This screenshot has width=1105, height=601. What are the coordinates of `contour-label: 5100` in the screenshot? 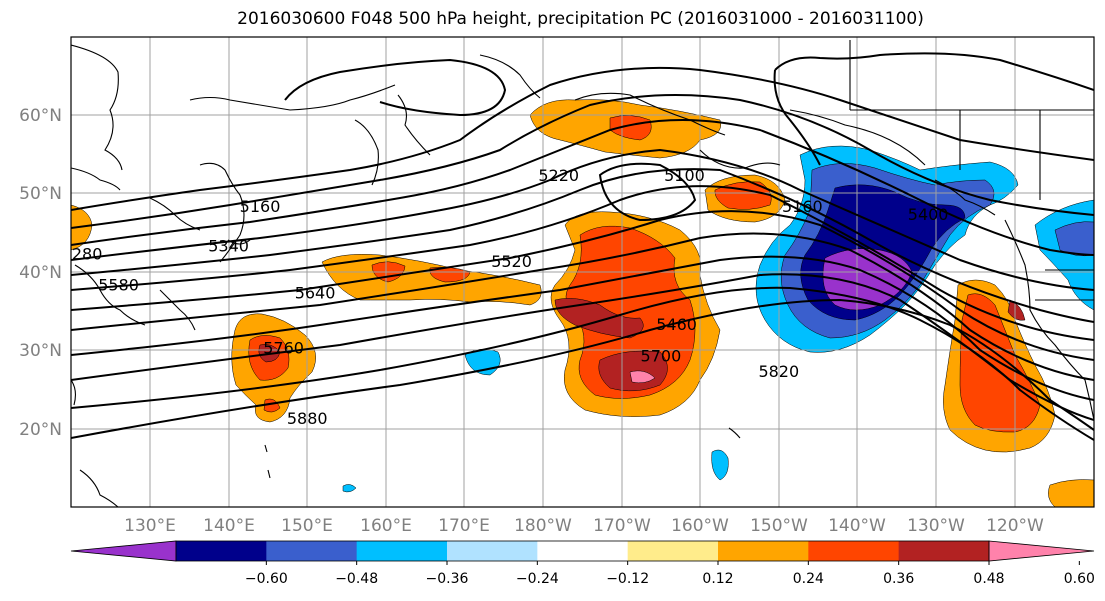 It's located at (684, 175).